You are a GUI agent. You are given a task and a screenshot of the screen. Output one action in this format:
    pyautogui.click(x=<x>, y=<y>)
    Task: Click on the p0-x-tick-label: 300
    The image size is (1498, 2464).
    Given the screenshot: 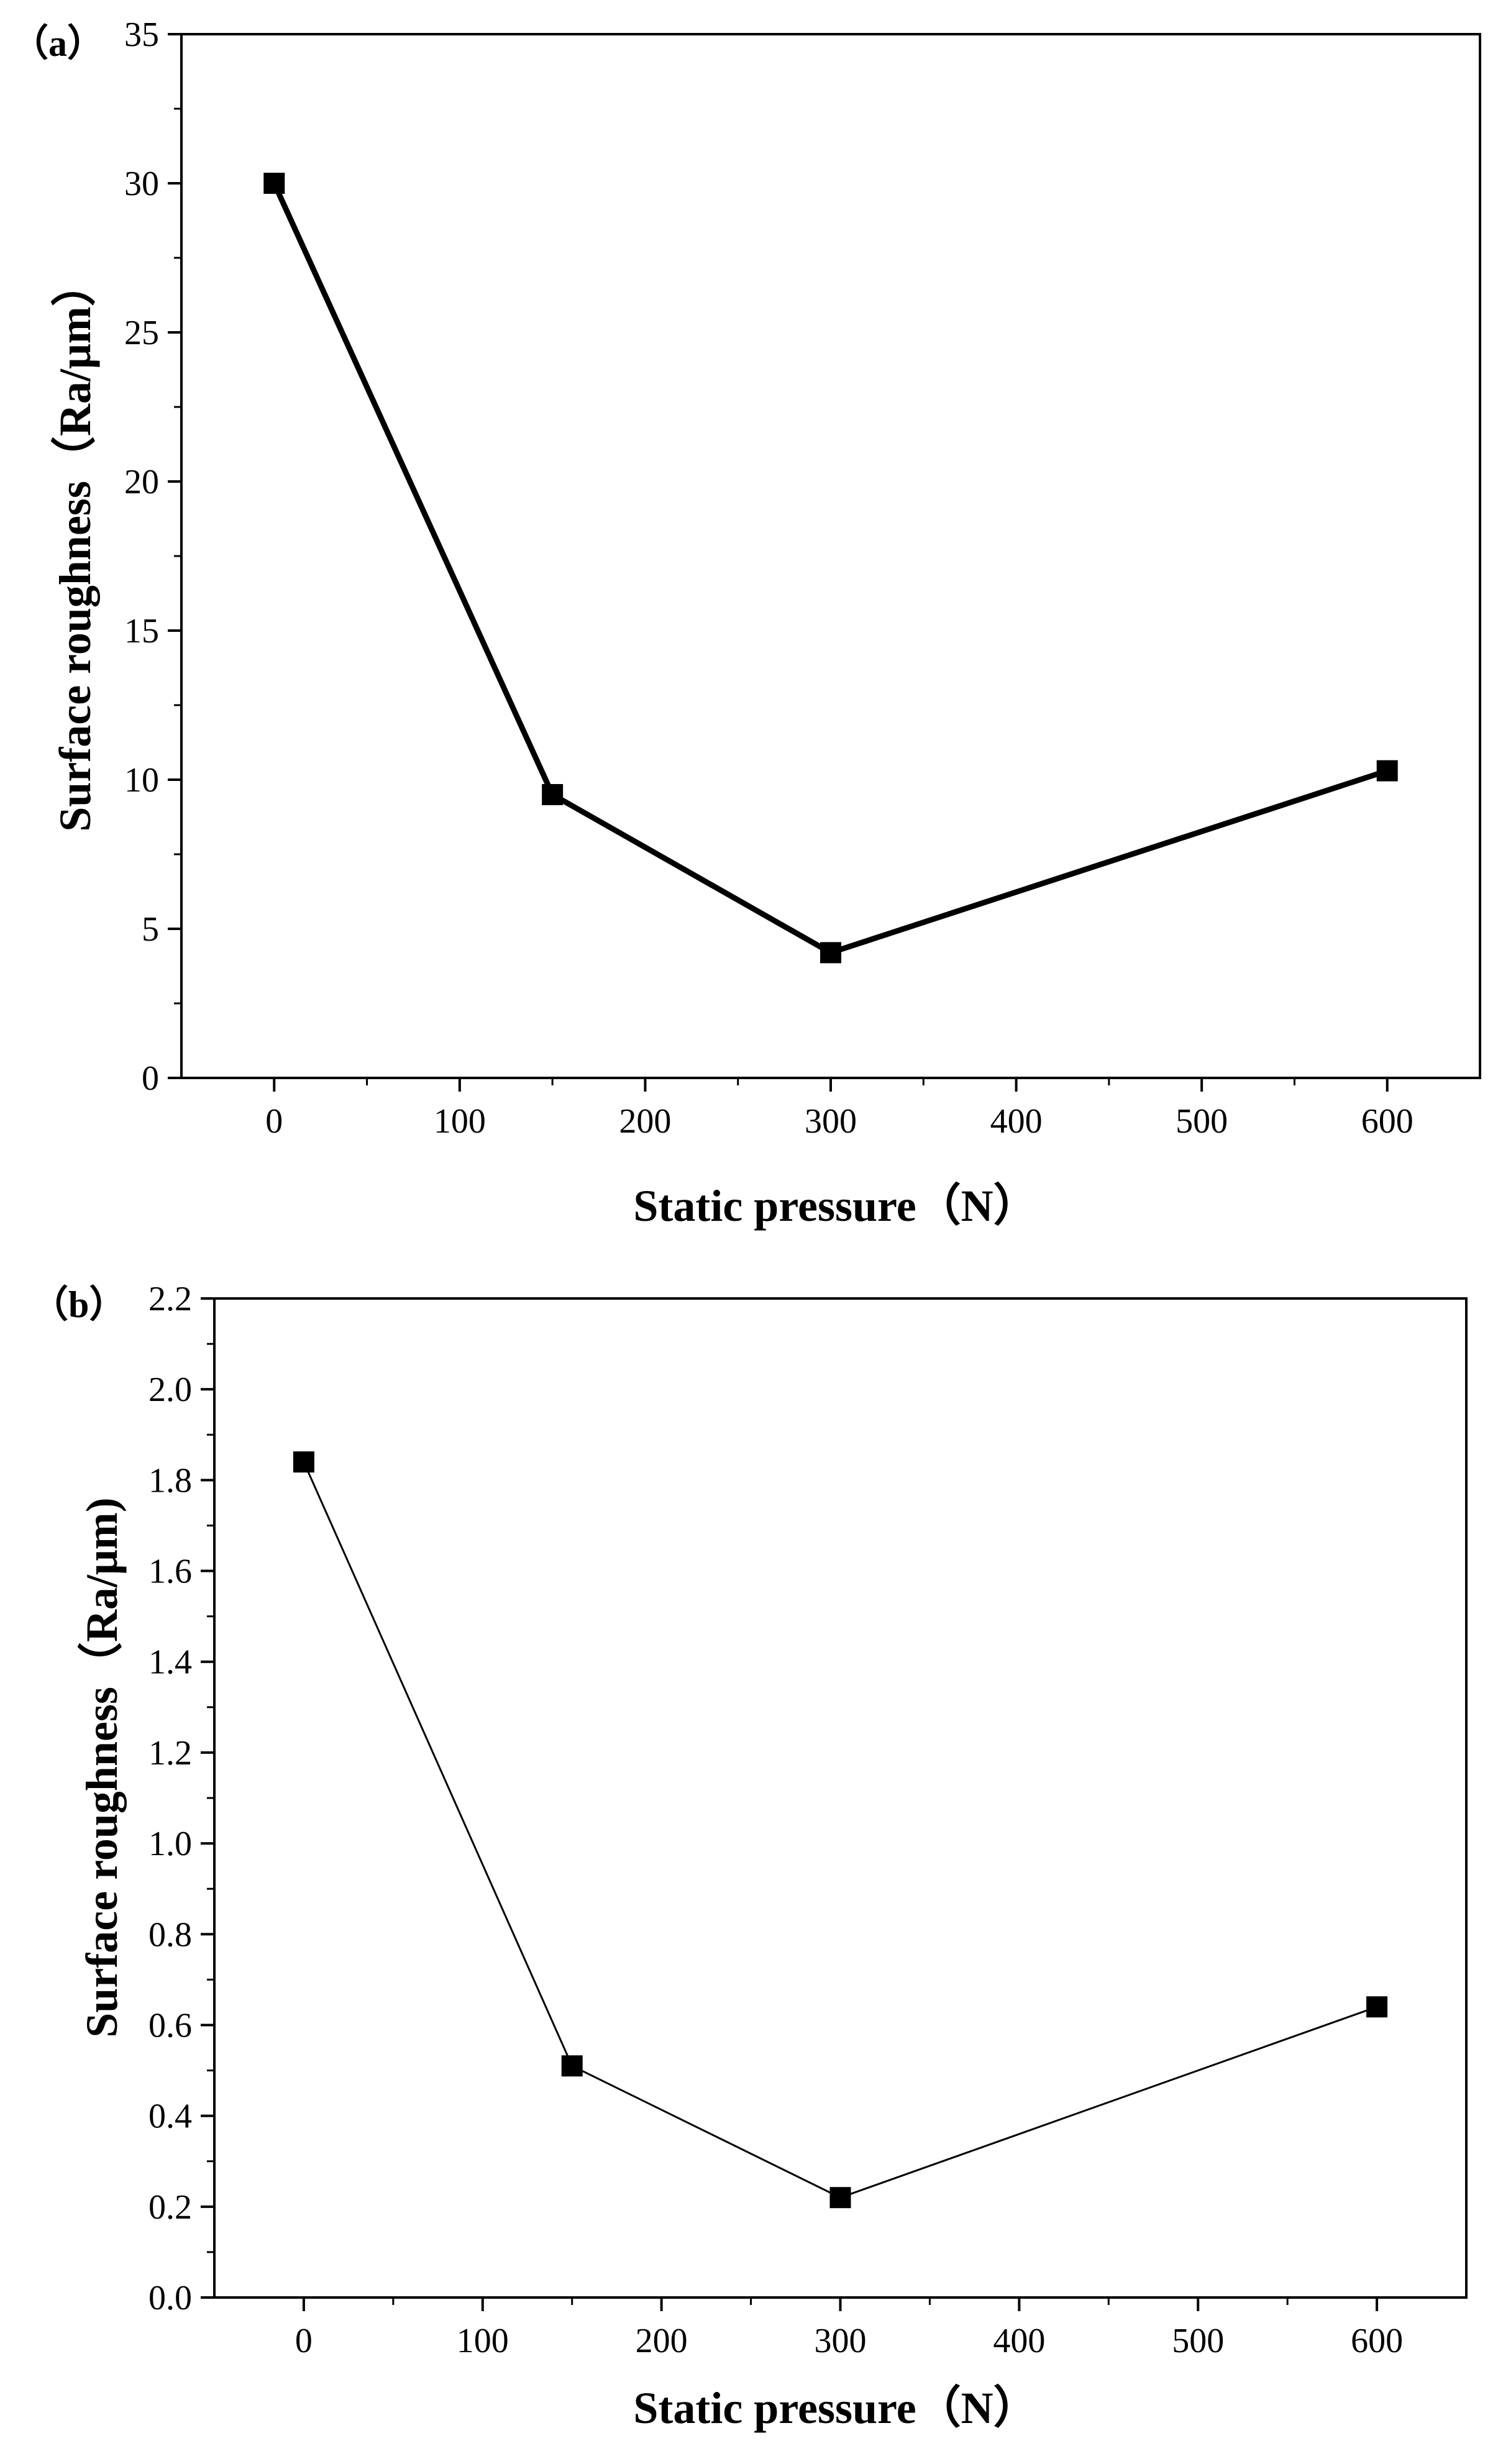 What is the action you would take?
    pyautogui.click(x=831, y=1121)
    